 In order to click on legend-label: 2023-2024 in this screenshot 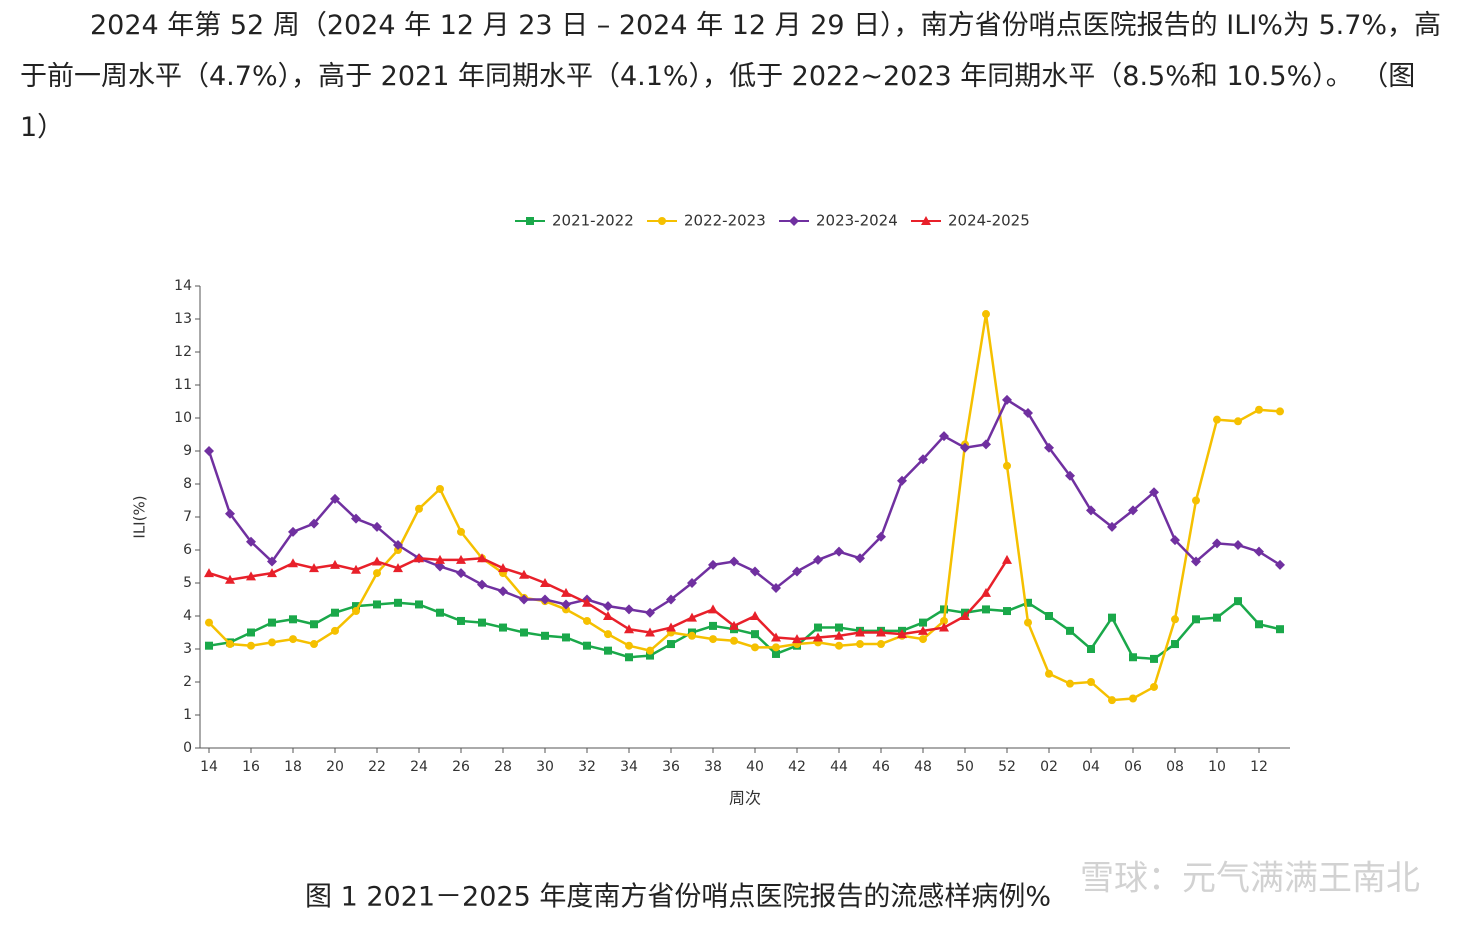, I will do `click(857, 221)`.